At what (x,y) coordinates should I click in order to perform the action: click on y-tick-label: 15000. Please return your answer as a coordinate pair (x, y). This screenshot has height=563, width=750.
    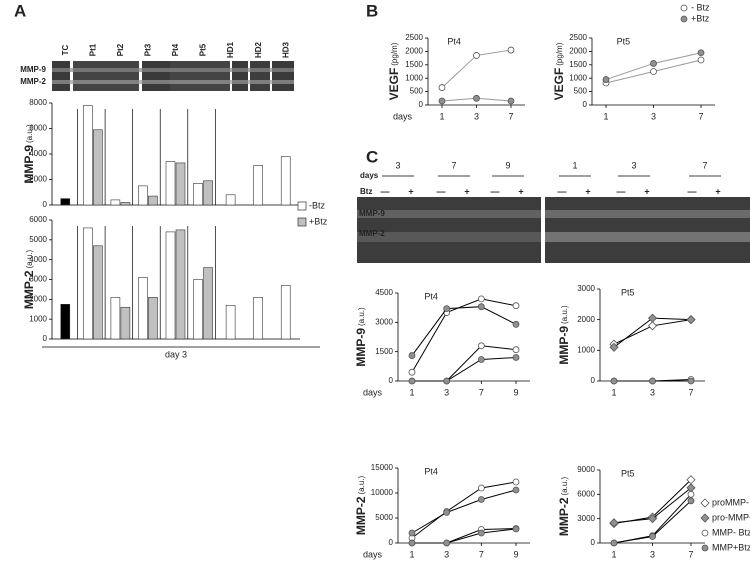
    Looking at the image, I should click on (382, 467).